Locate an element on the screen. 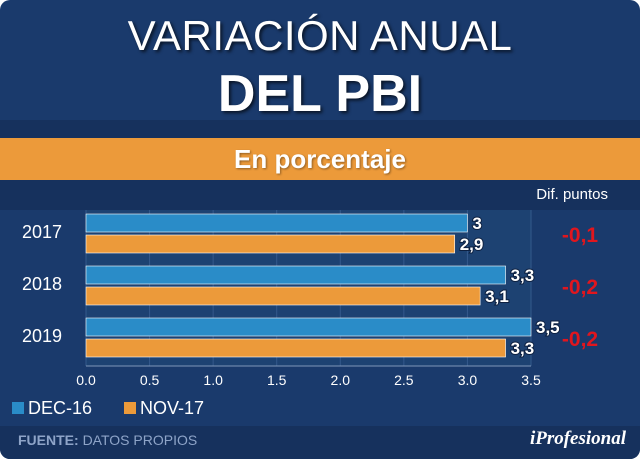 This screenshot has height=459, width=640. legend-label: DEC-16 is located at coordinates (60, 408).